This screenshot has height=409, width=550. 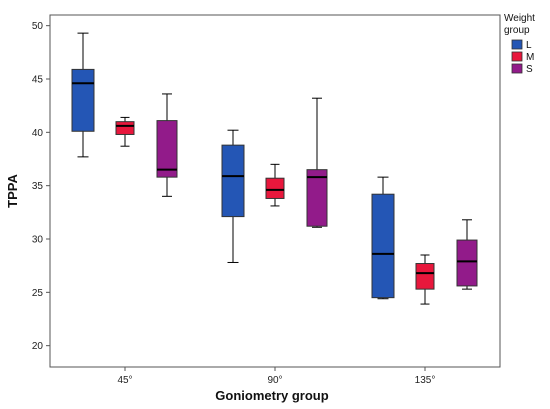 I want to click on legend-swatch-S, so click(x=517, y=68).